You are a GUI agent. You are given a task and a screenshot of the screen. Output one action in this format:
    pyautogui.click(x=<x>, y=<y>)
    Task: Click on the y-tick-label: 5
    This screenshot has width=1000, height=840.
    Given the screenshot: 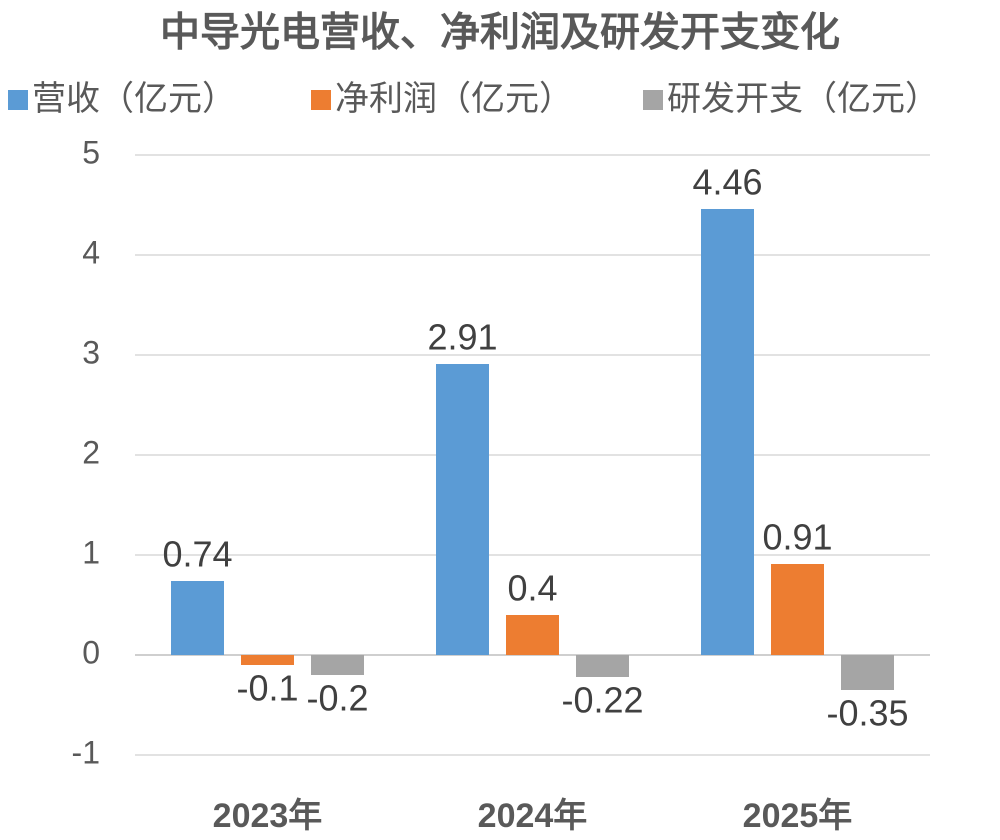 What is the action you would take?
    pyautogui.click(x=91, y=152)
    